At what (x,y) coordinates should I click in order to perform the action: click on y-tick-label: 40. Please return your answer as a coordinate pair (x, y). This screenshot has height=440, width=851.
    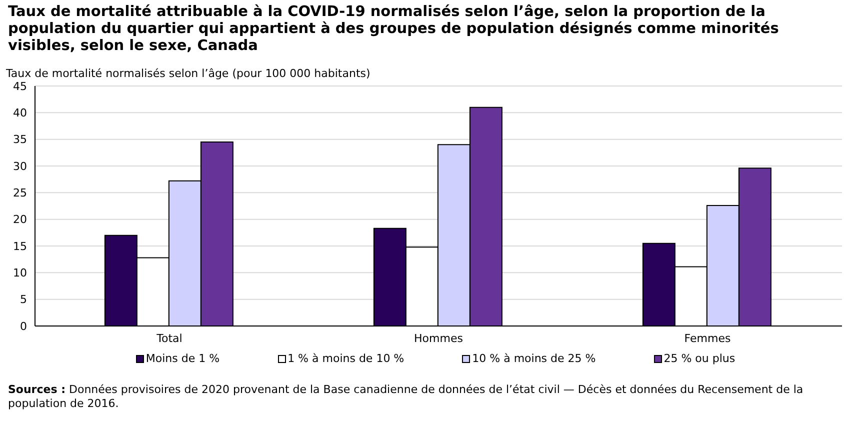
    Looking at the image, I should click on (20, 113).